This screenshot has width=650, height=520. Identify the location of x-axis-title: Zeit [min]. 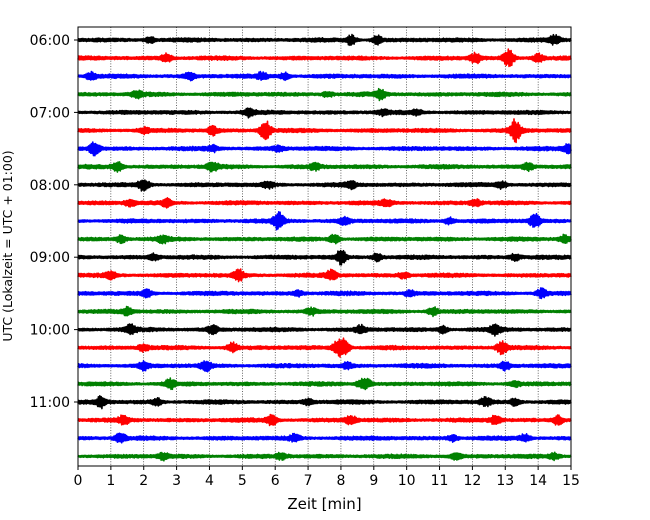
(324, 504).